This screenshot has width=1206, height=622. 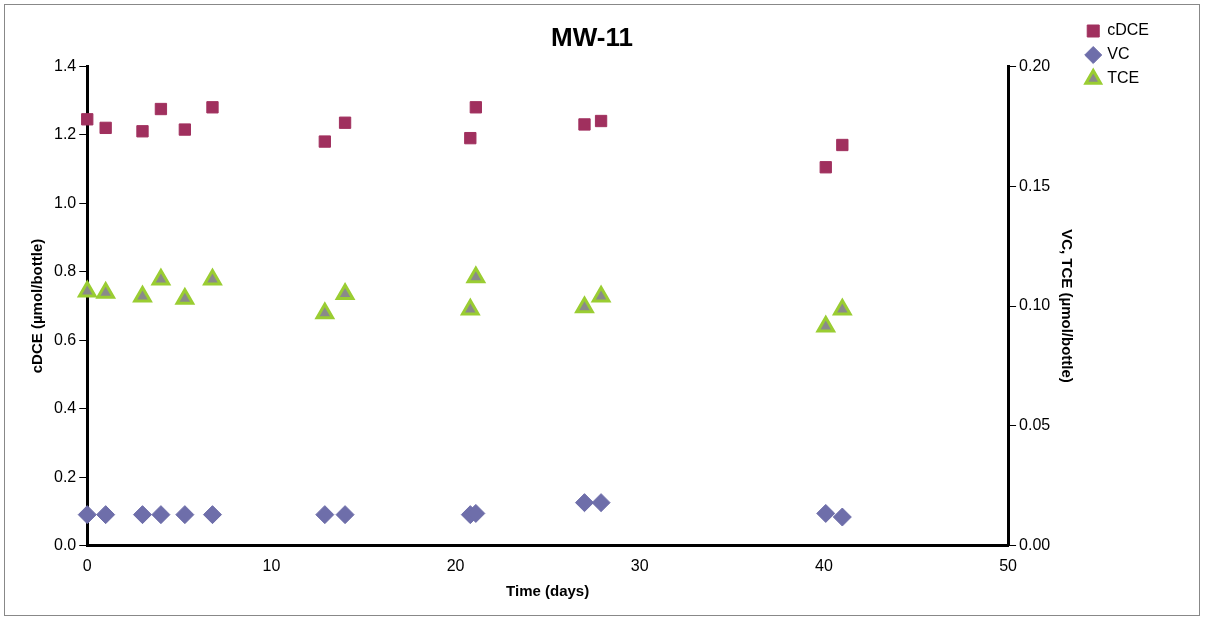 I want to click on y2-tick-label: 0.15, so click(x=1035, y=185).